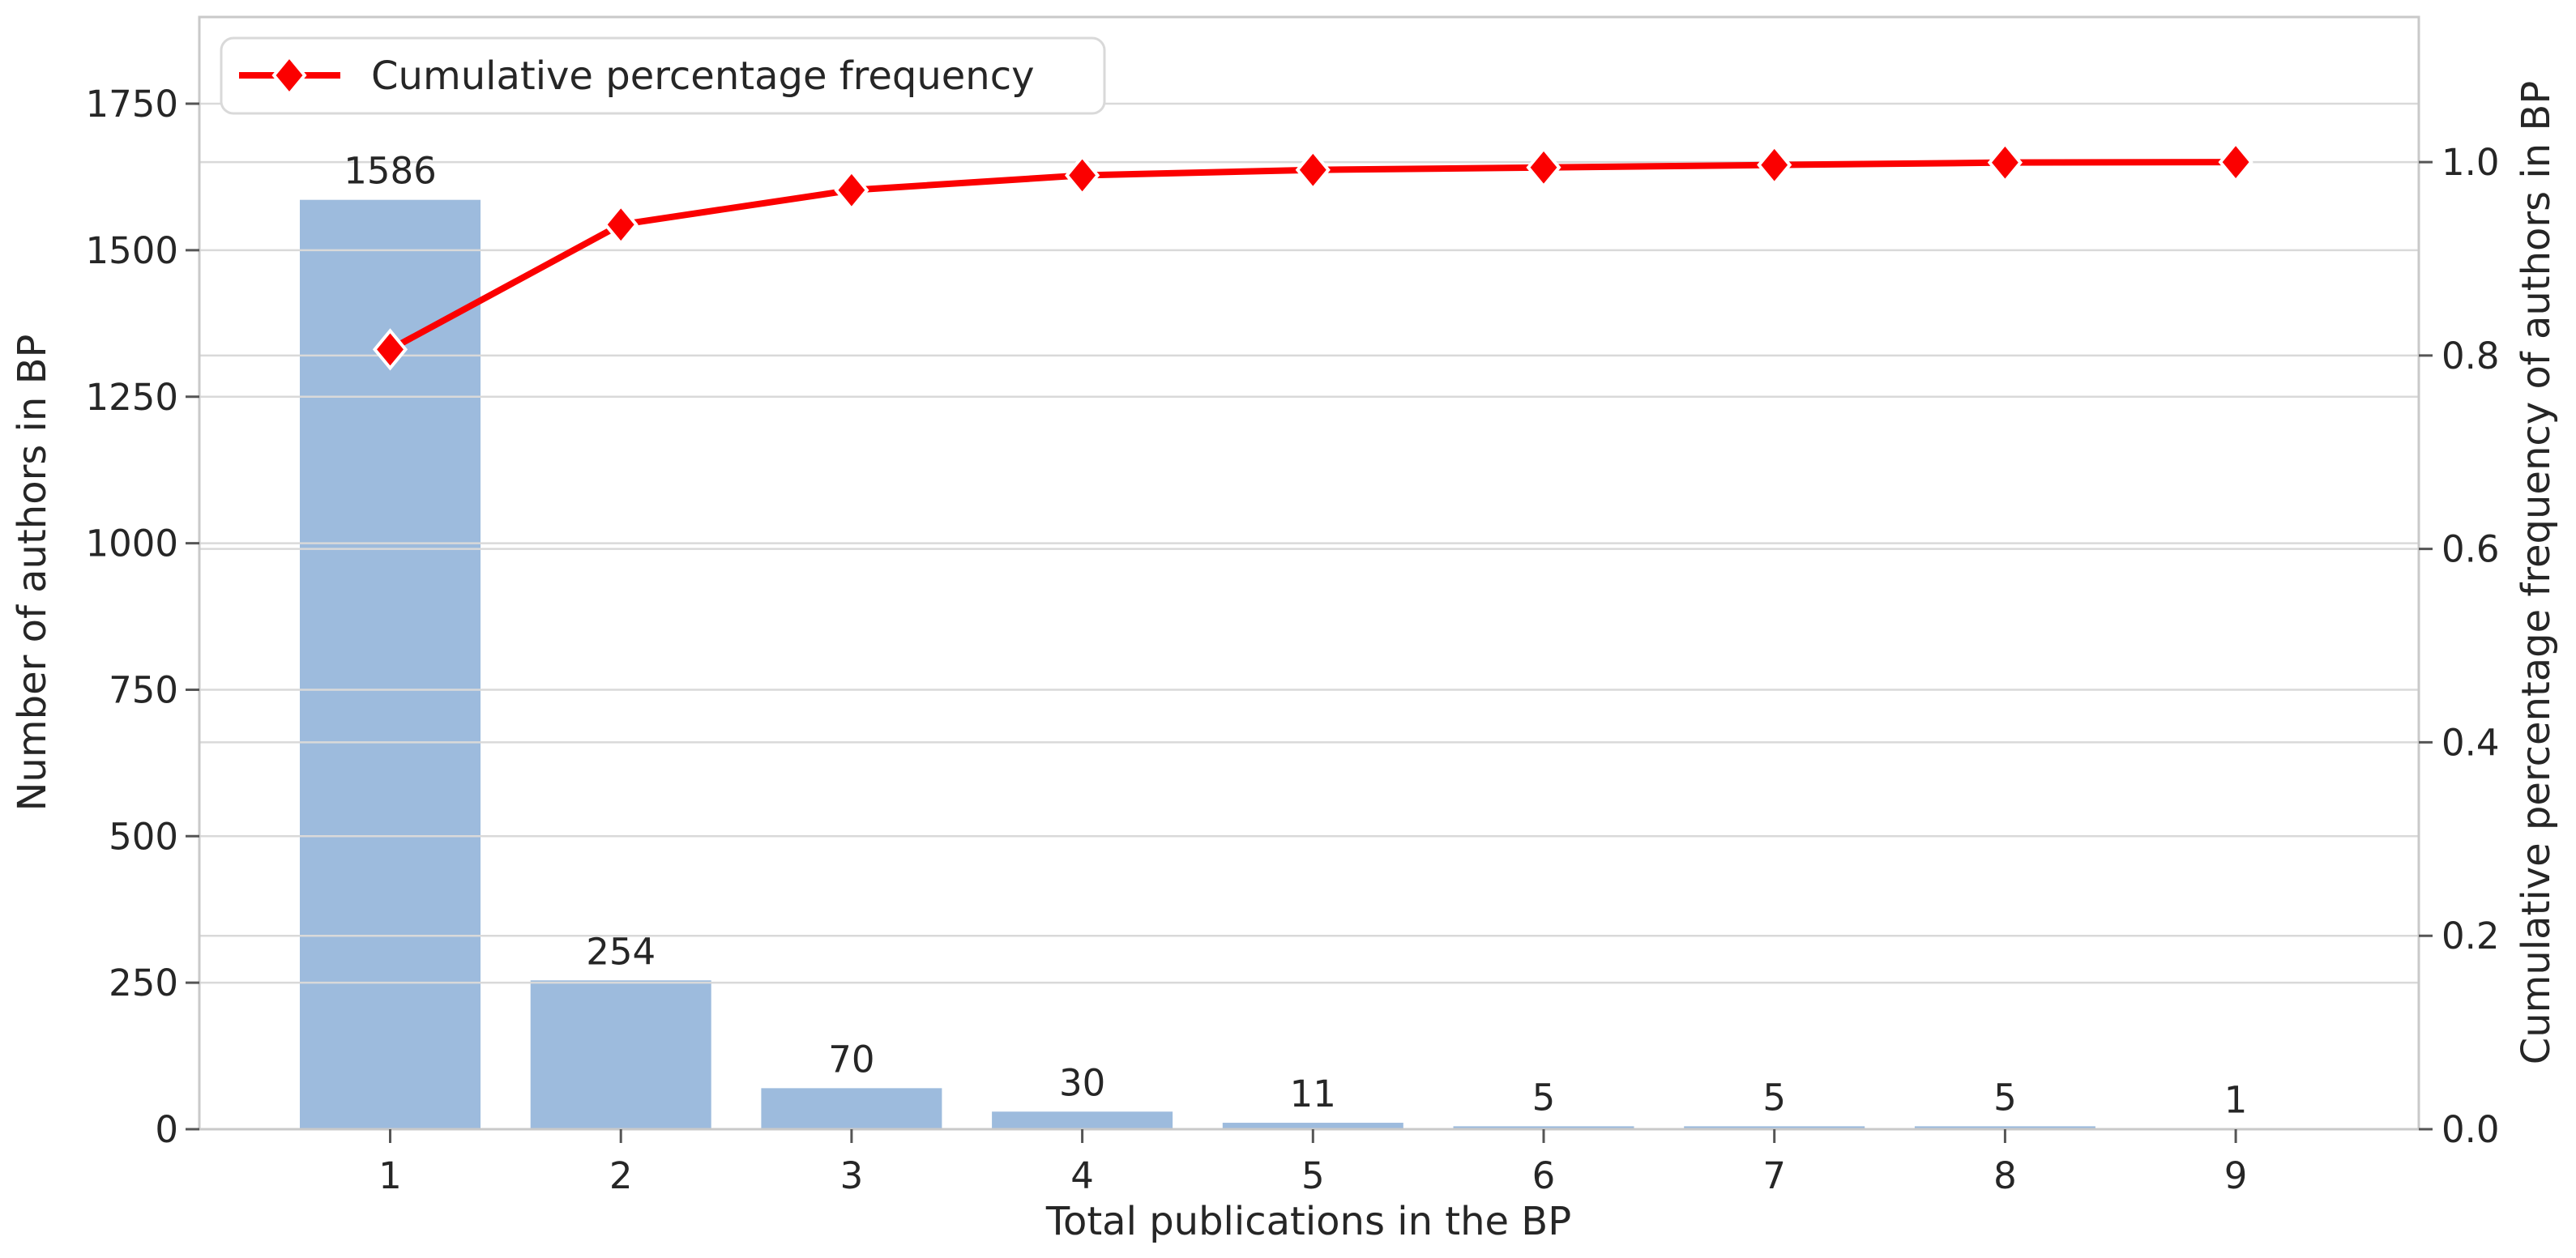 The image size is (2576, 1258). I want to click on y-left-tick-label: 500, so click(143, 837).